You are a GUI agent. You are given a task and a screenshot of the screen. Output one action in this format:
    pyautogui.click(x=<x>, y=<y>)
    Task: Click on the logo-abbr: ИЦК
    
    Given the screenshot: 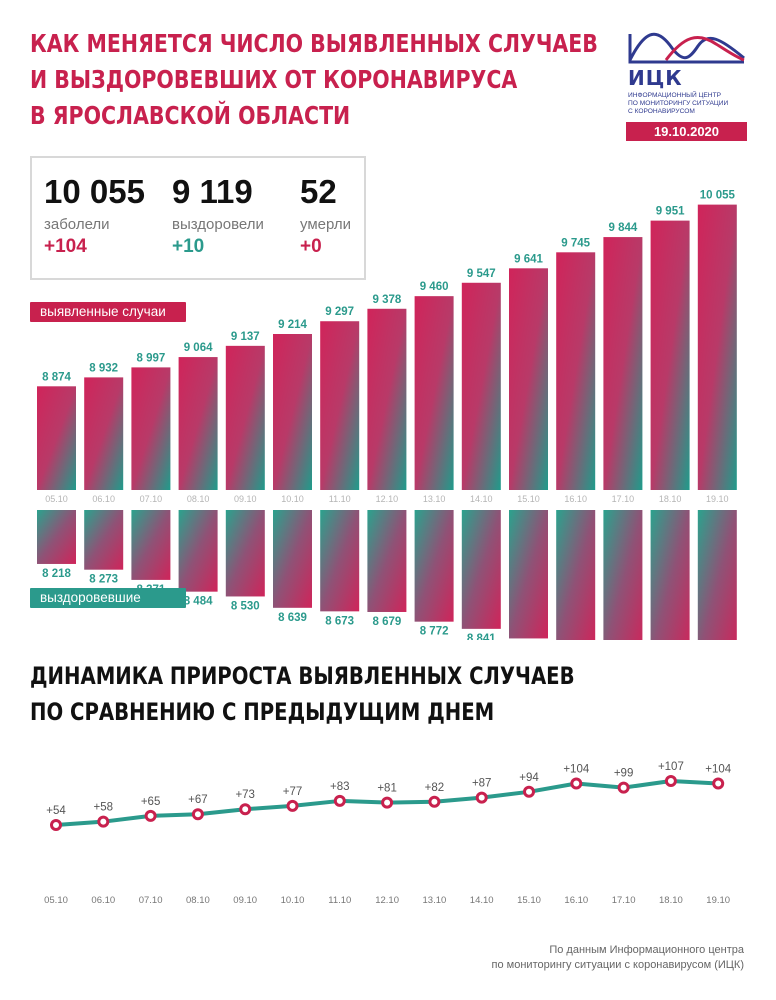 What is the action you would take?
    pyautogui.click(x=655, y=78)
    